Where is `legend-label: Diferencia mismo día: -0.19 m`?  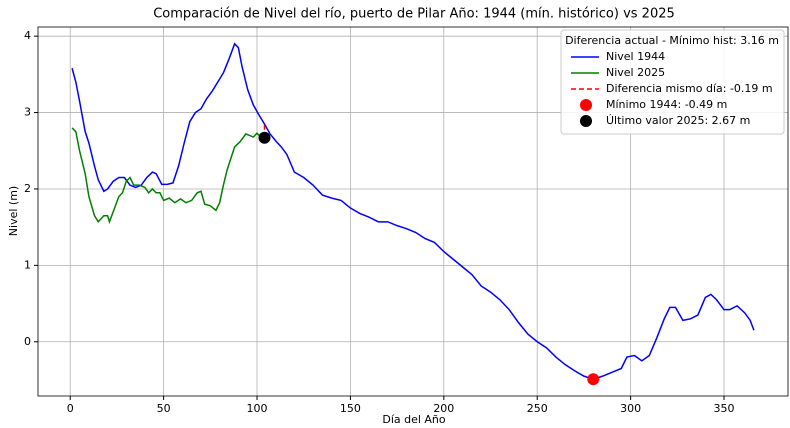 legend-label: Diferencia mismo día: -0.19 m is located at coordinates (689, 88).